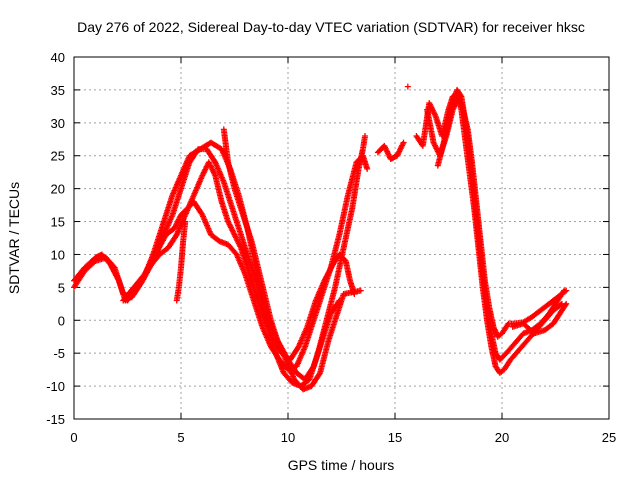  I want to click on y-tick-label: -15, so click(55, 419).